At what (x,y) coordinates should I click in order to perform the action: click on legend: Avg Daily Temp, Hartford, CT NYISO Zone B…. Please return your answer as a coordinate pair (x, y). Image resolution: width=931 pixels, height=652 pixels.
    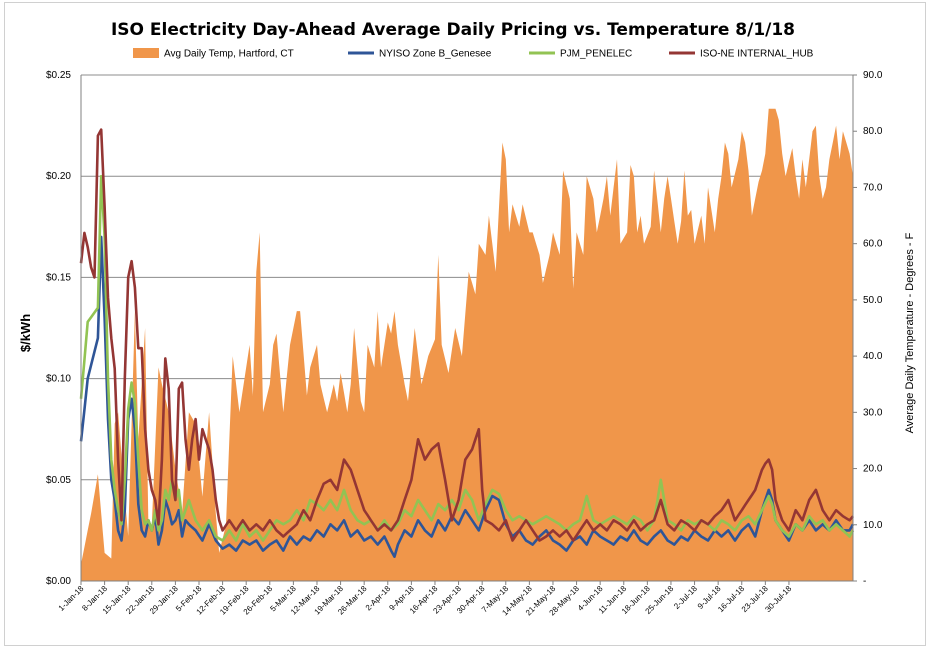
    Looking at the image, I should click on (473, 54).